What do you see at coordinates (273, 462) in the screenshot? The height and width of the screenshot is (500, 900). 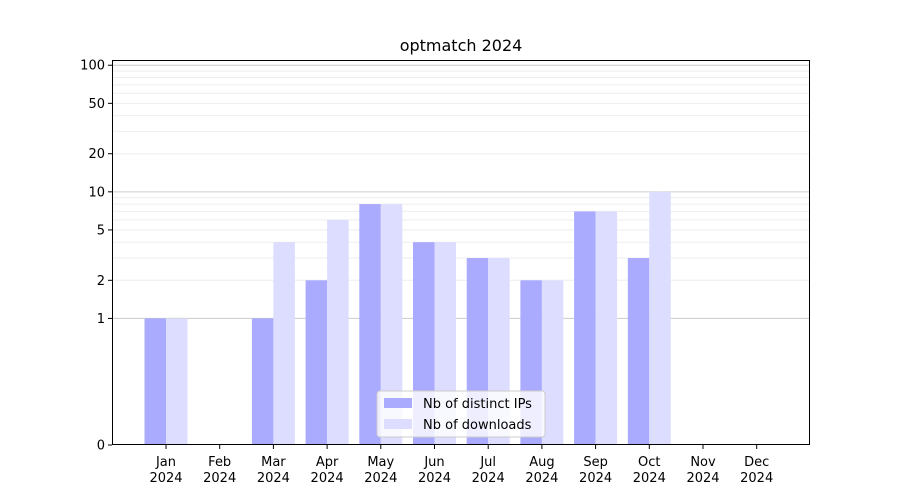 I see `x-tick-label-month: Mar` at bounding box center [273, 462].